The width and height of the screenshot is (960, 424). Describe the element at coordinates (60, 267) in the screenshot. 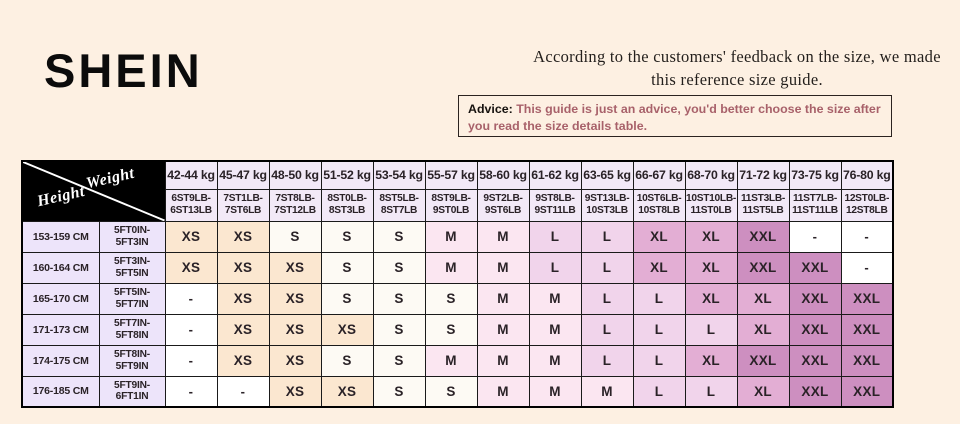

I see `height-cm-cell: 160-164 CM` at that location.